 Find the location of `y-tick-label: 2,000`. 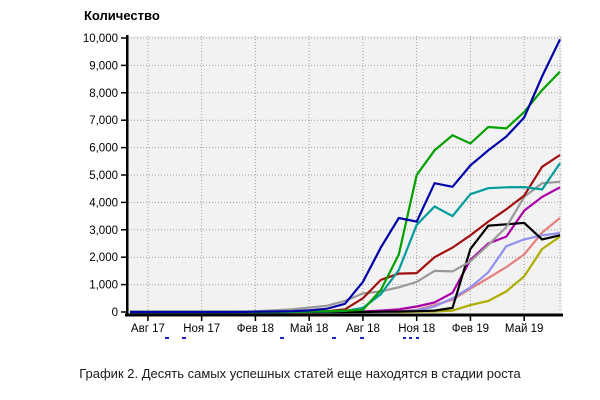

y-tick-label: 2,000 is located at coordinates (103, 258).